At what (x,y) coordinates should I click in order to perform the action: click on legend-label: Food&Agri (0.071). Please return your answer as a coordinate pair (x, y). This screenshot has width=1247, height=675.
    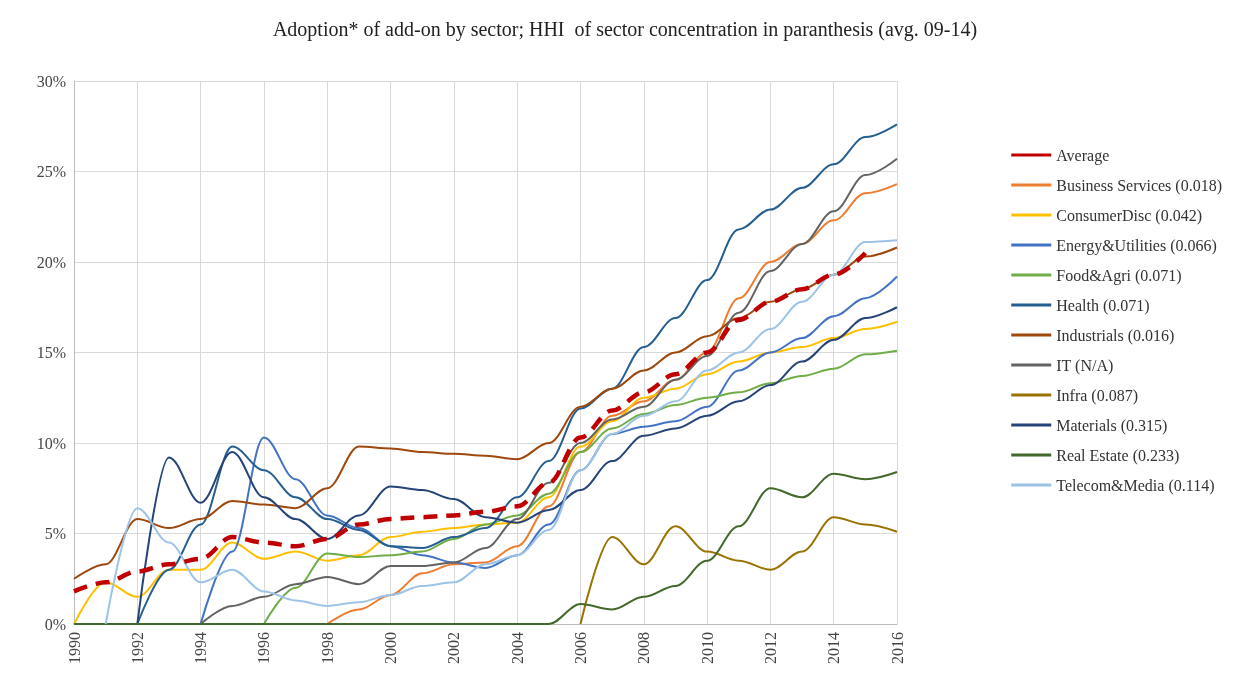
    Looking at the image, I should click on (1119, 275).